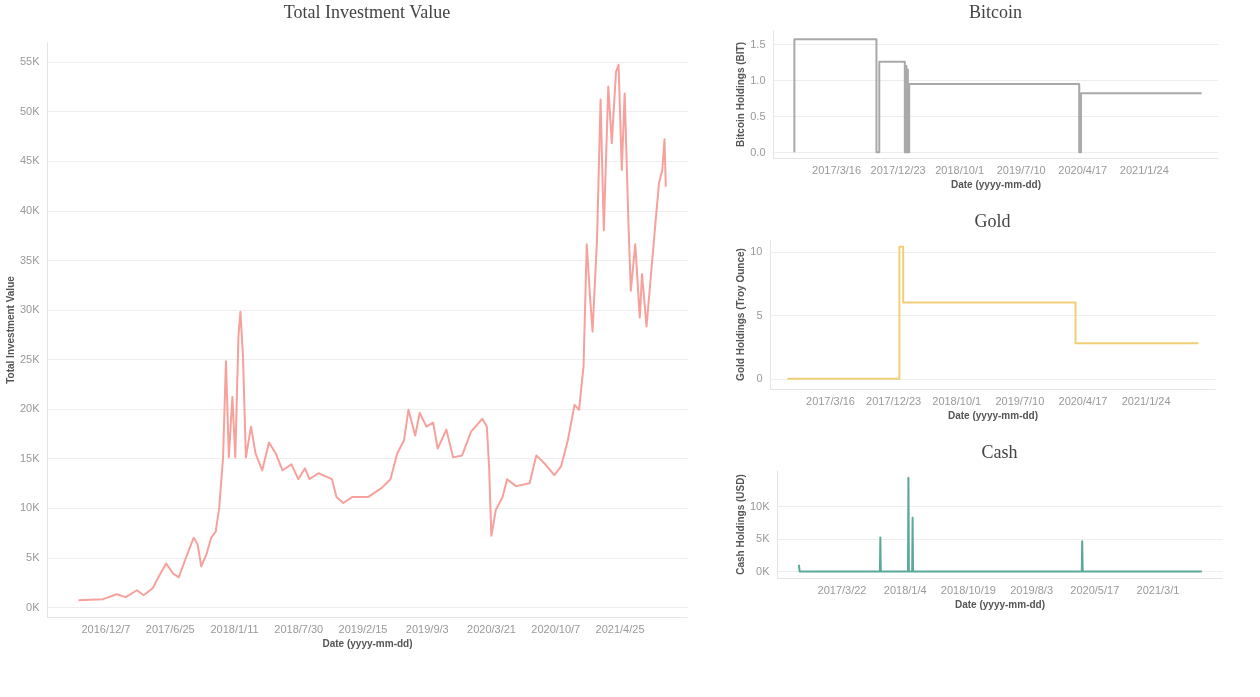 This screenshot has width=1260, height=697. What do you see at coordinates (620, 628) in the screenshot?
I see `x-tick-label: 2021/4/25` at bounding box center [620, 628].